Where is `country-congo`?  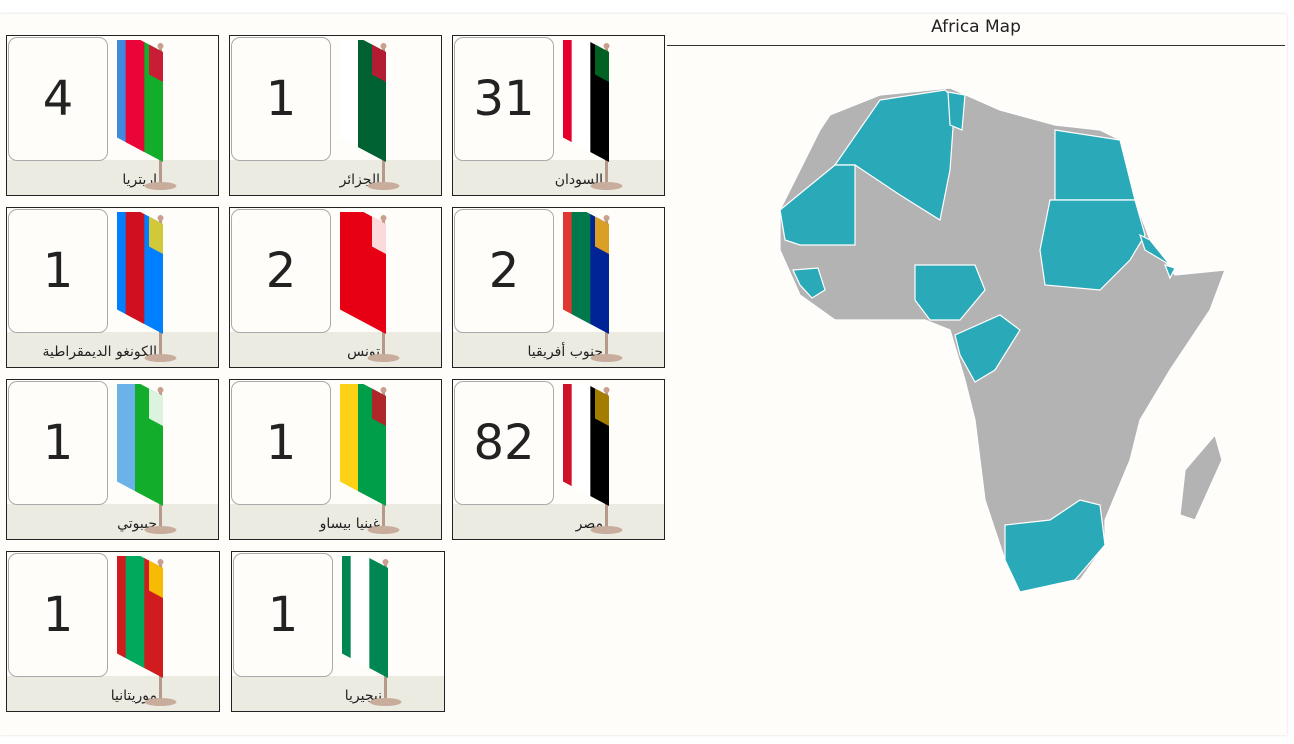
country-congo is located at coordinates (987, 348).